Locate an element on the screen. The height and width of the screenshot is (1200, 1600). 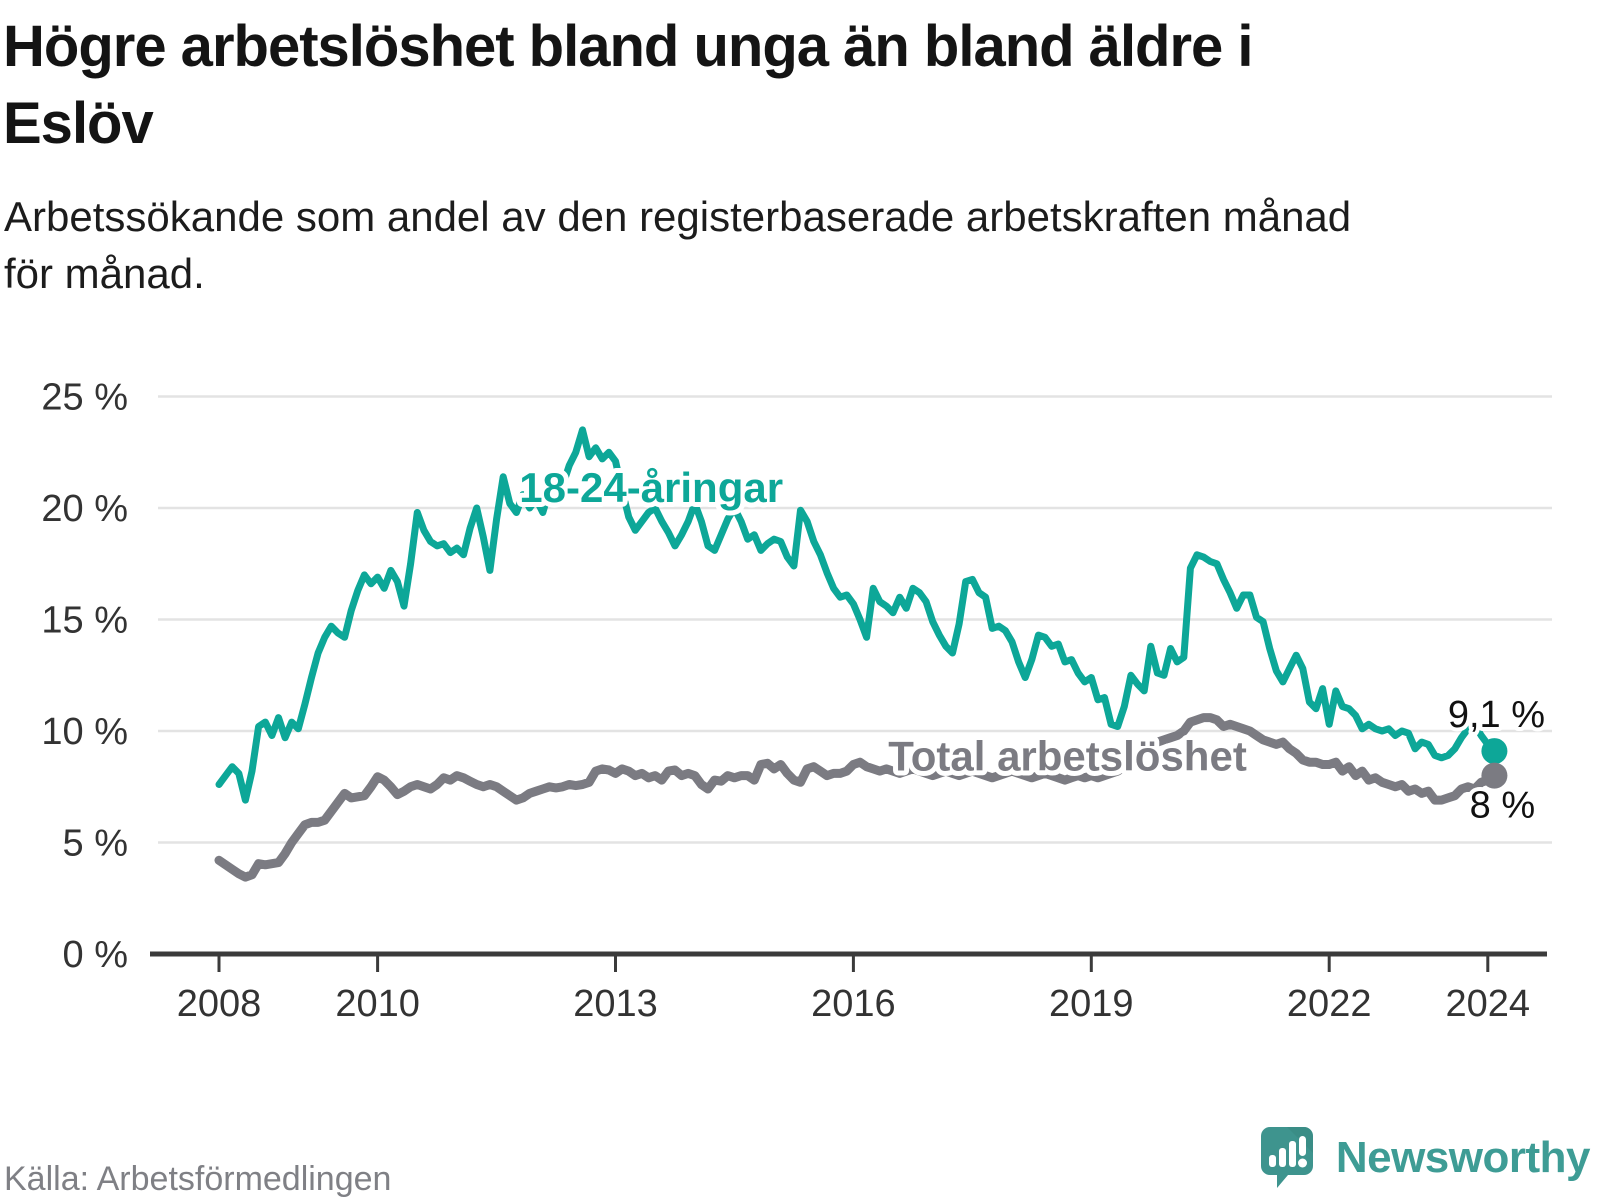
end-dot-young is located at coordinates (1494, 751).